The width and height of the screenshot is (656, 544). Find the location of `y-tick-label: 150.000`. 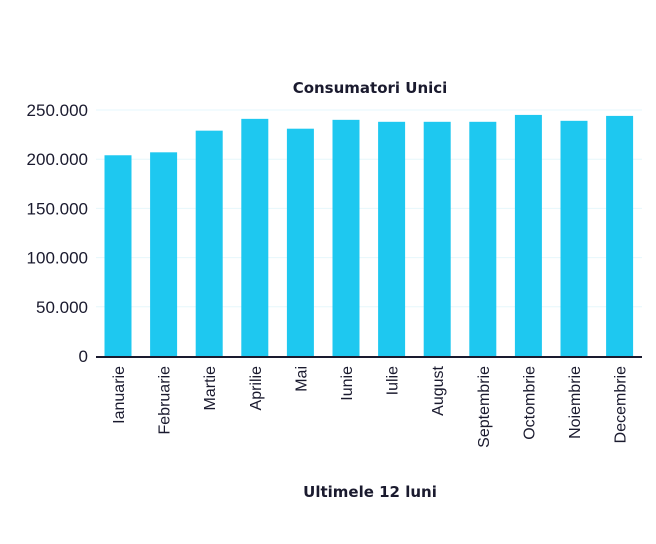

y-tick-label: 150.000 is located at coordinates (57, 208).